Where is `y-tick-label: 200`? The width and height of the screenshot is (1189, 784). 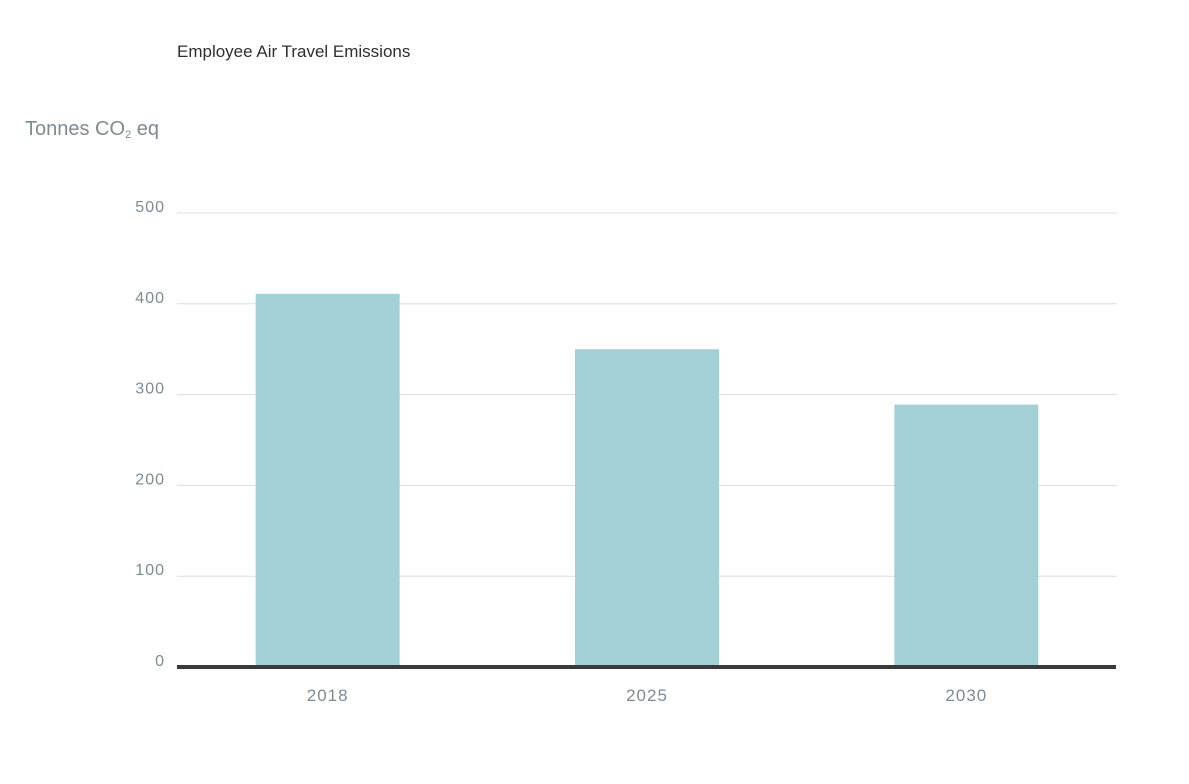
y-tick-label: 200 is located at coordinates (150, 479).